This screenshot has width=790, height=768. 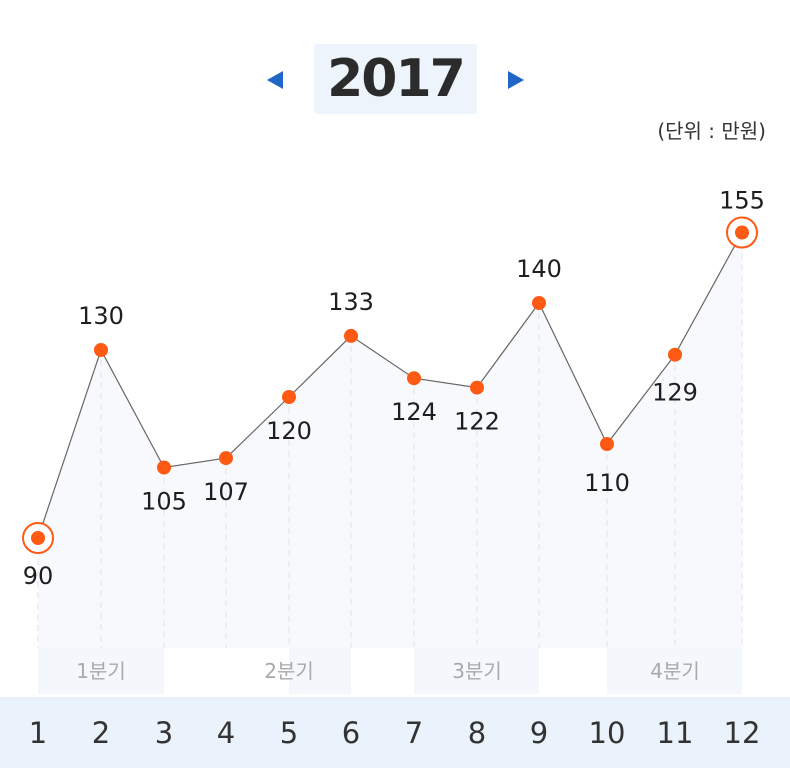 What do you see at coordinates (742, 201) in the screenshot?
I see `data-label: 155` at bounding box center [742, 201].